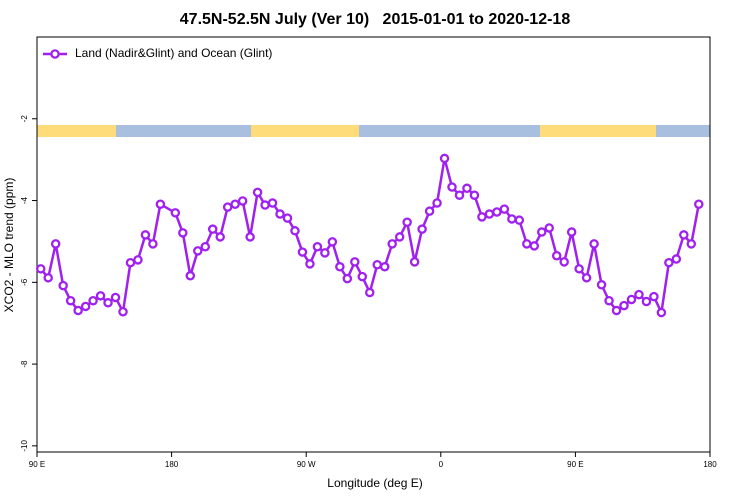 The width and height of the screenshot is (750, 500). I want to click on legend-marker, so click(55, 54).